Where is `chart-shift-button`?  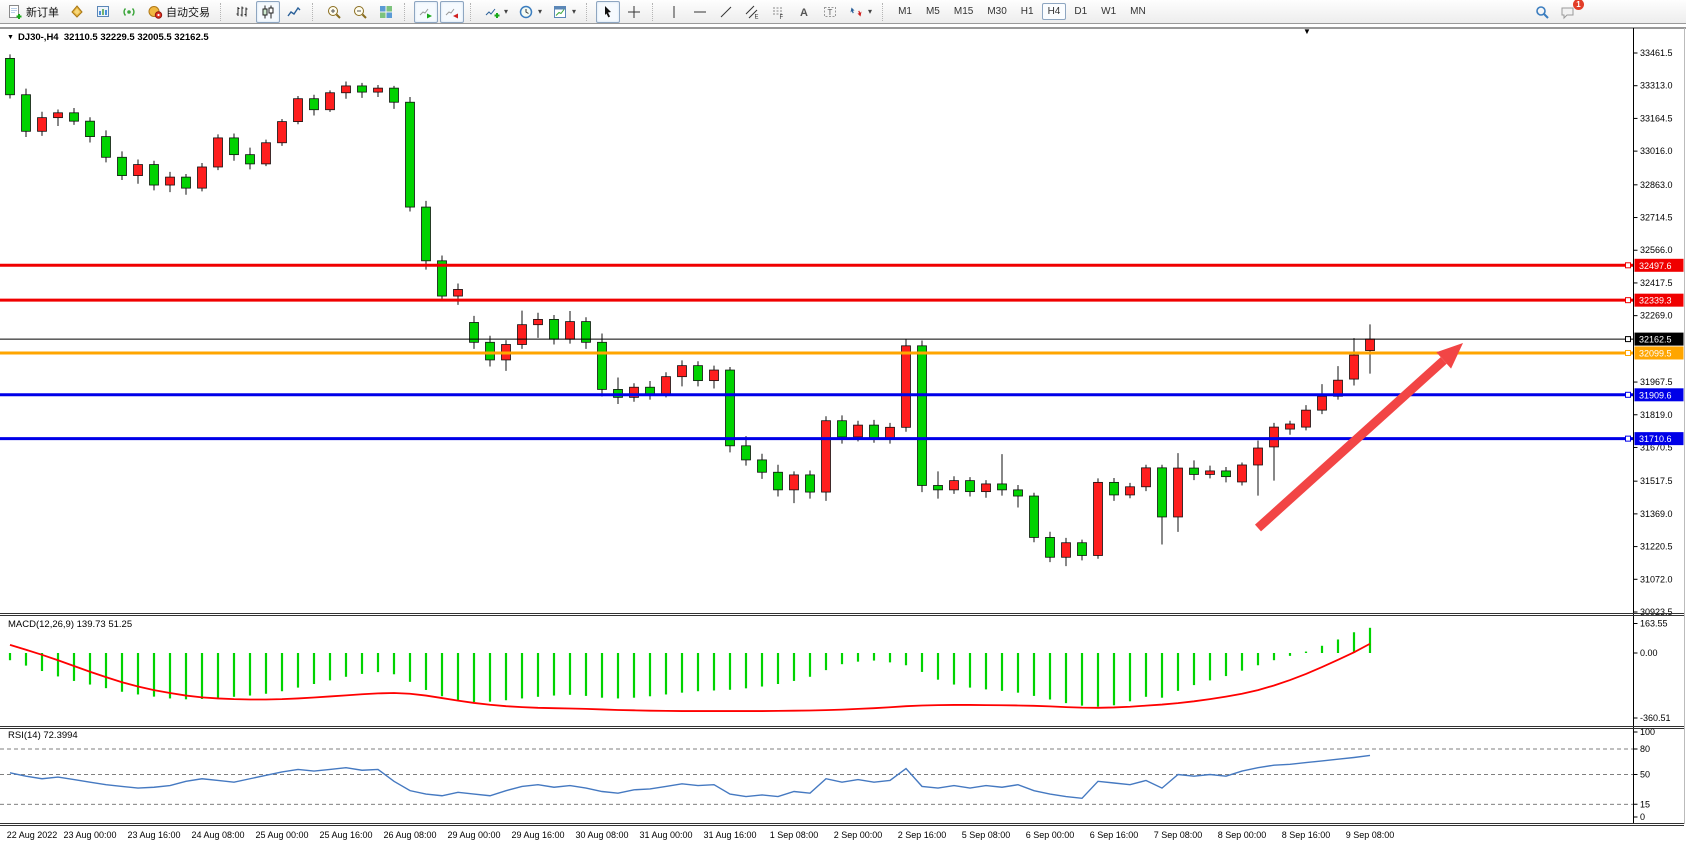
chart-shift-button is located at coordinates (452, 11).